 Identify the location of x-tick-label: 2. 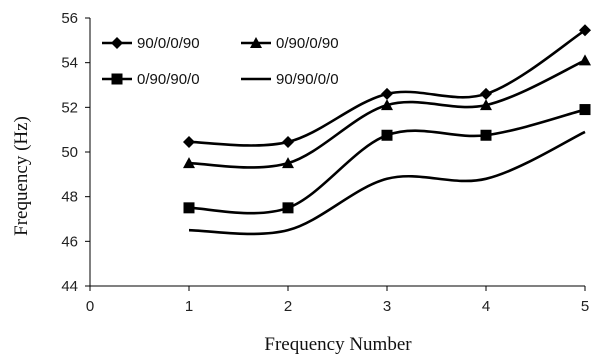
(288, 306).